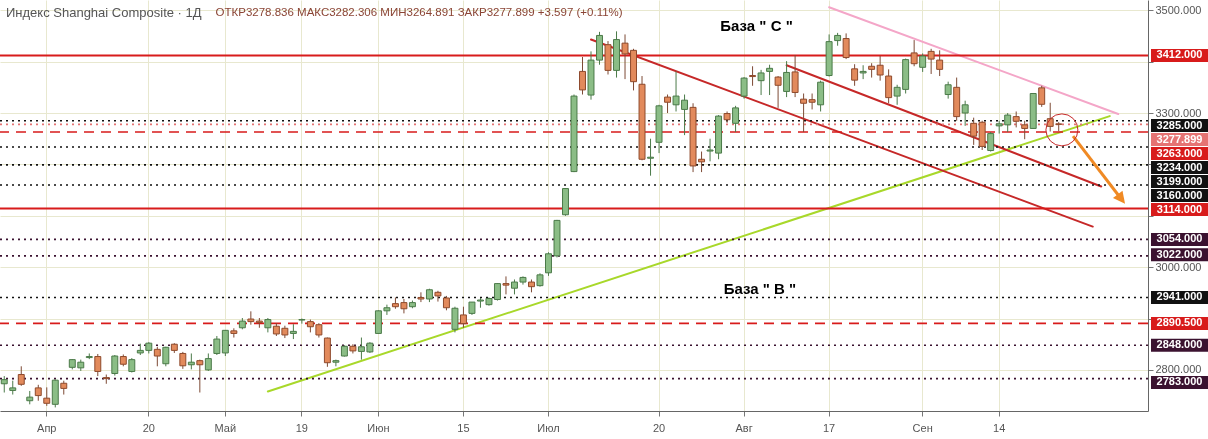  What do you see at coordinates (760, 288) in the screenshot?
I see `annotation: База " В "` at bounding box center [760, 288].